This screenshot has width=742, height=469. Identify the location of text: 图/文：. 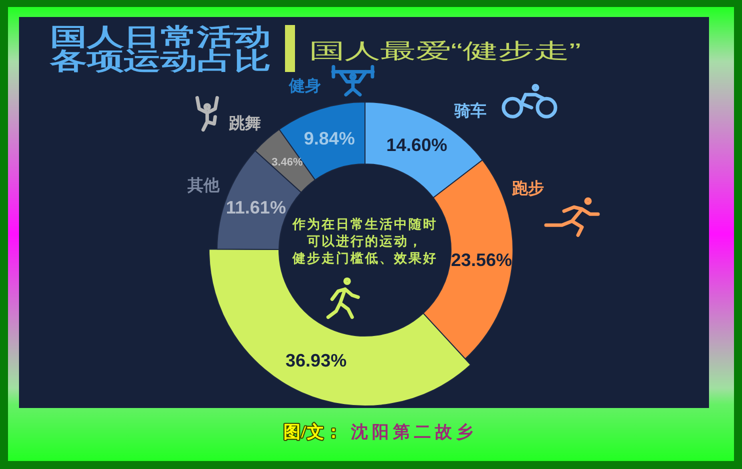
(313, 432).